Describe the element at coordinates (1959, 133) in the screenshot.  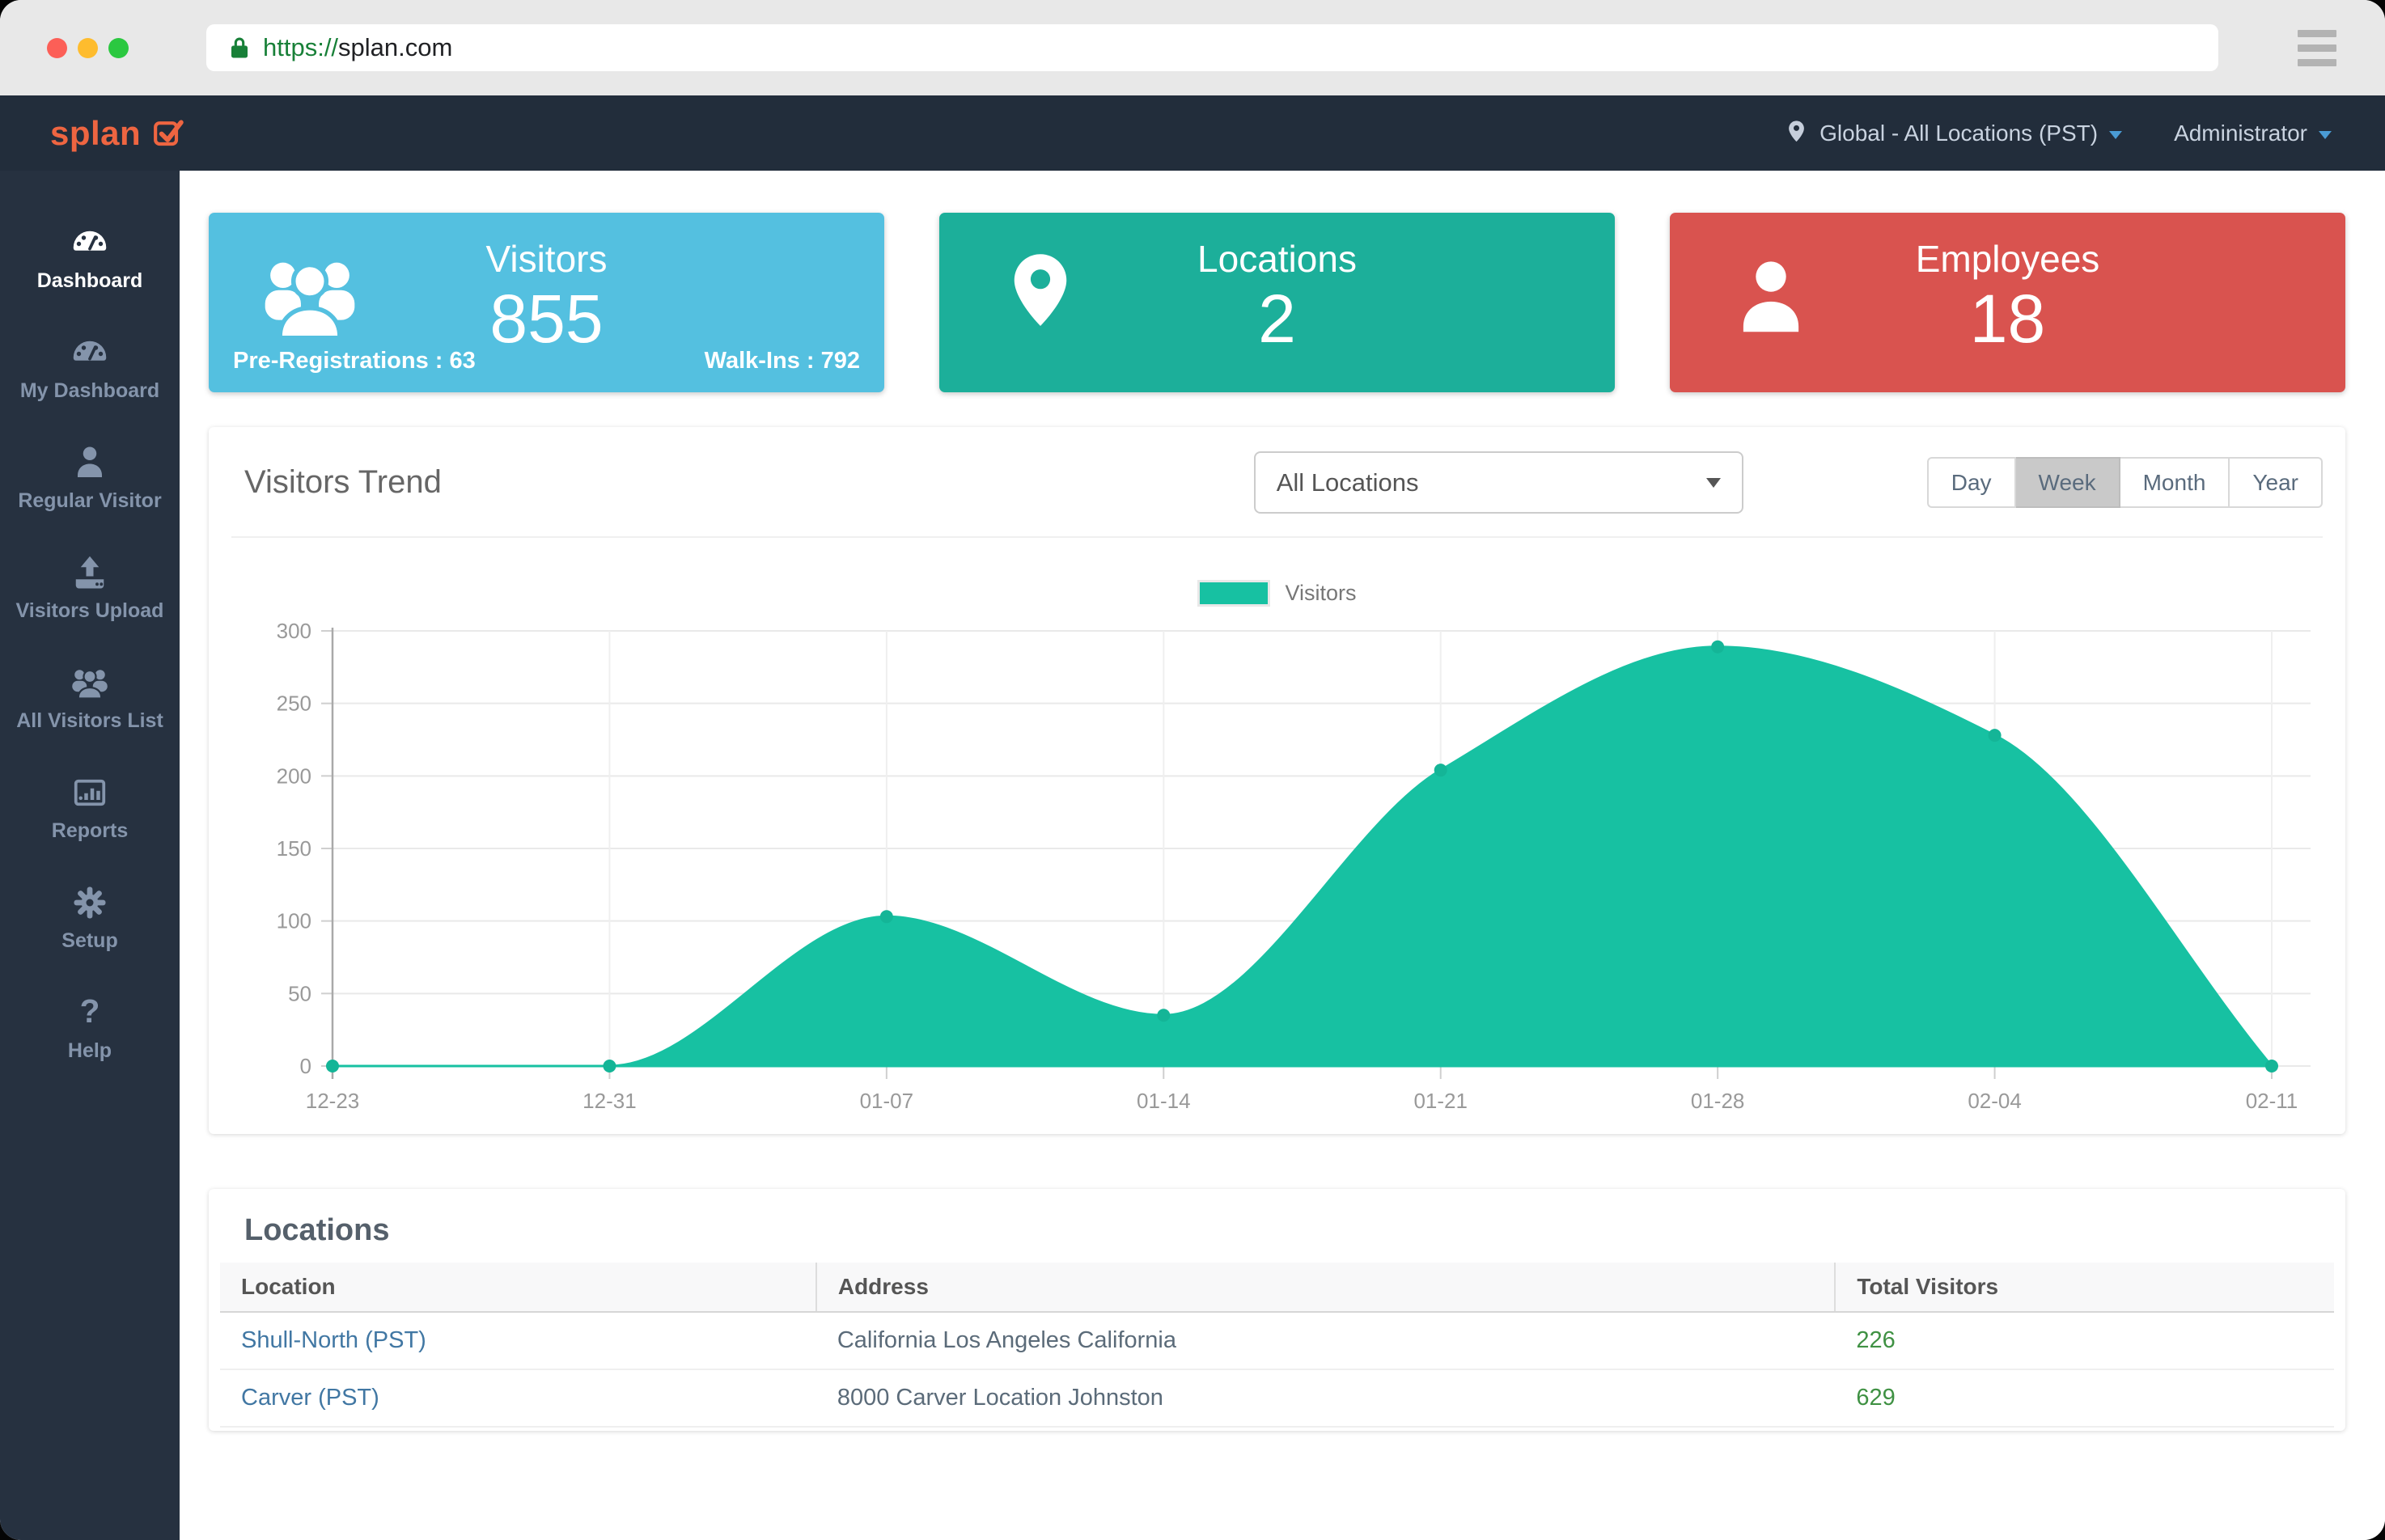
I see `global-location-label: Global - All Locations (PST)` at that location.